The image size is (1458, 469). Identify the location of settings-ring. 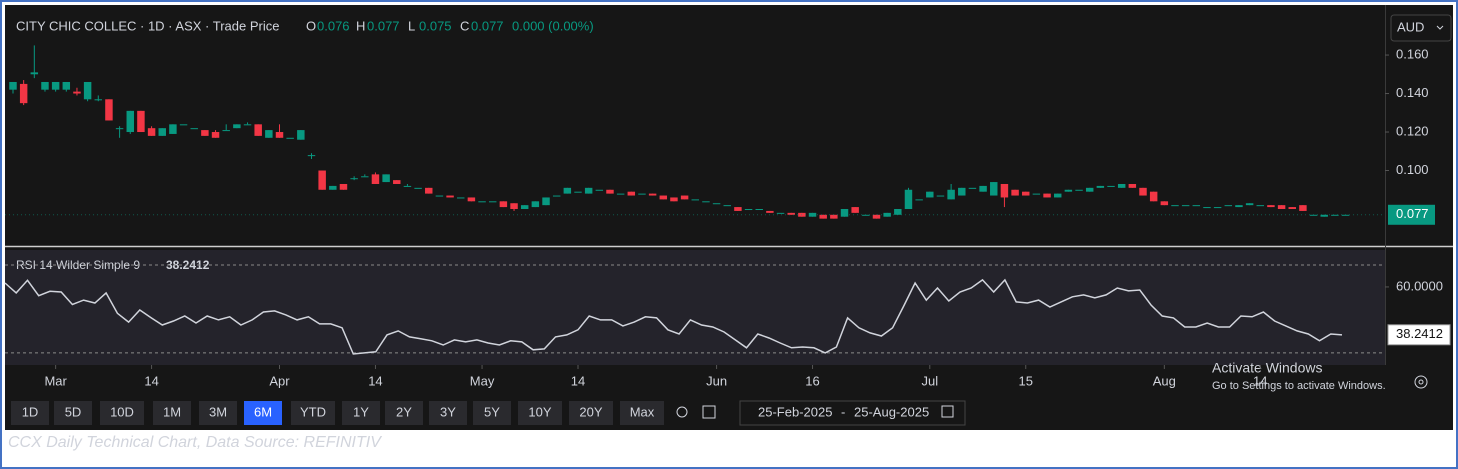
(1421, 382).